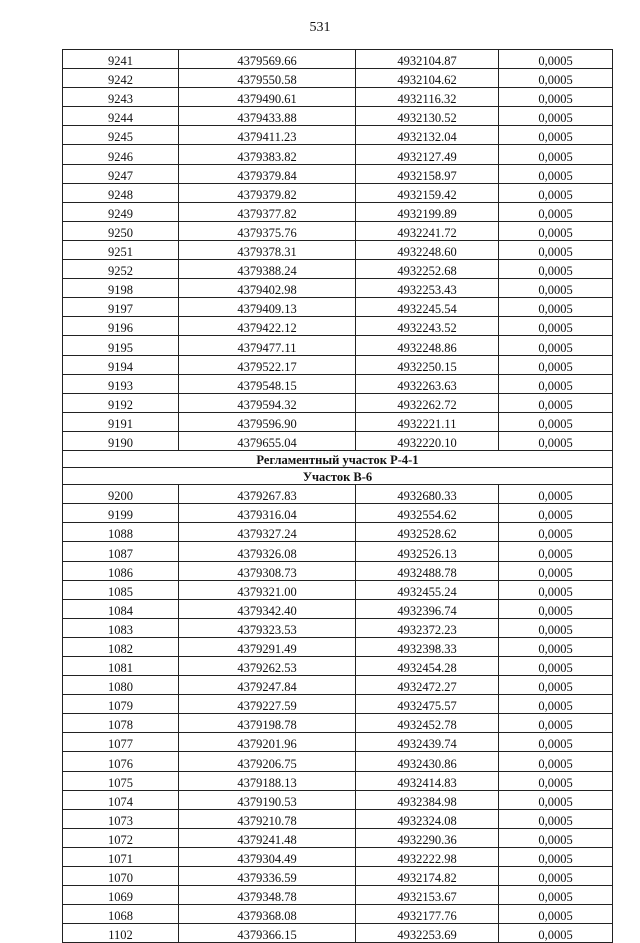 Image resolution: width=640 pixels, height=943 pixels. Describe the element at coordinates (267, 288) in the screenshot. I see `x-coordinate-cell: 4379402.98` at that location.